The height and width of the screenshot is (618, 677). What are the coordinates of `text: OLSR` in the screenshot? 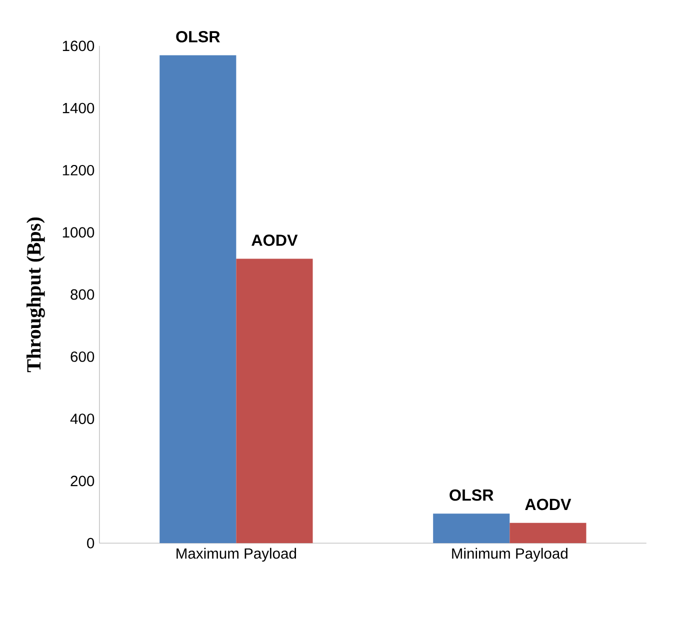 It's located at (198, 37).